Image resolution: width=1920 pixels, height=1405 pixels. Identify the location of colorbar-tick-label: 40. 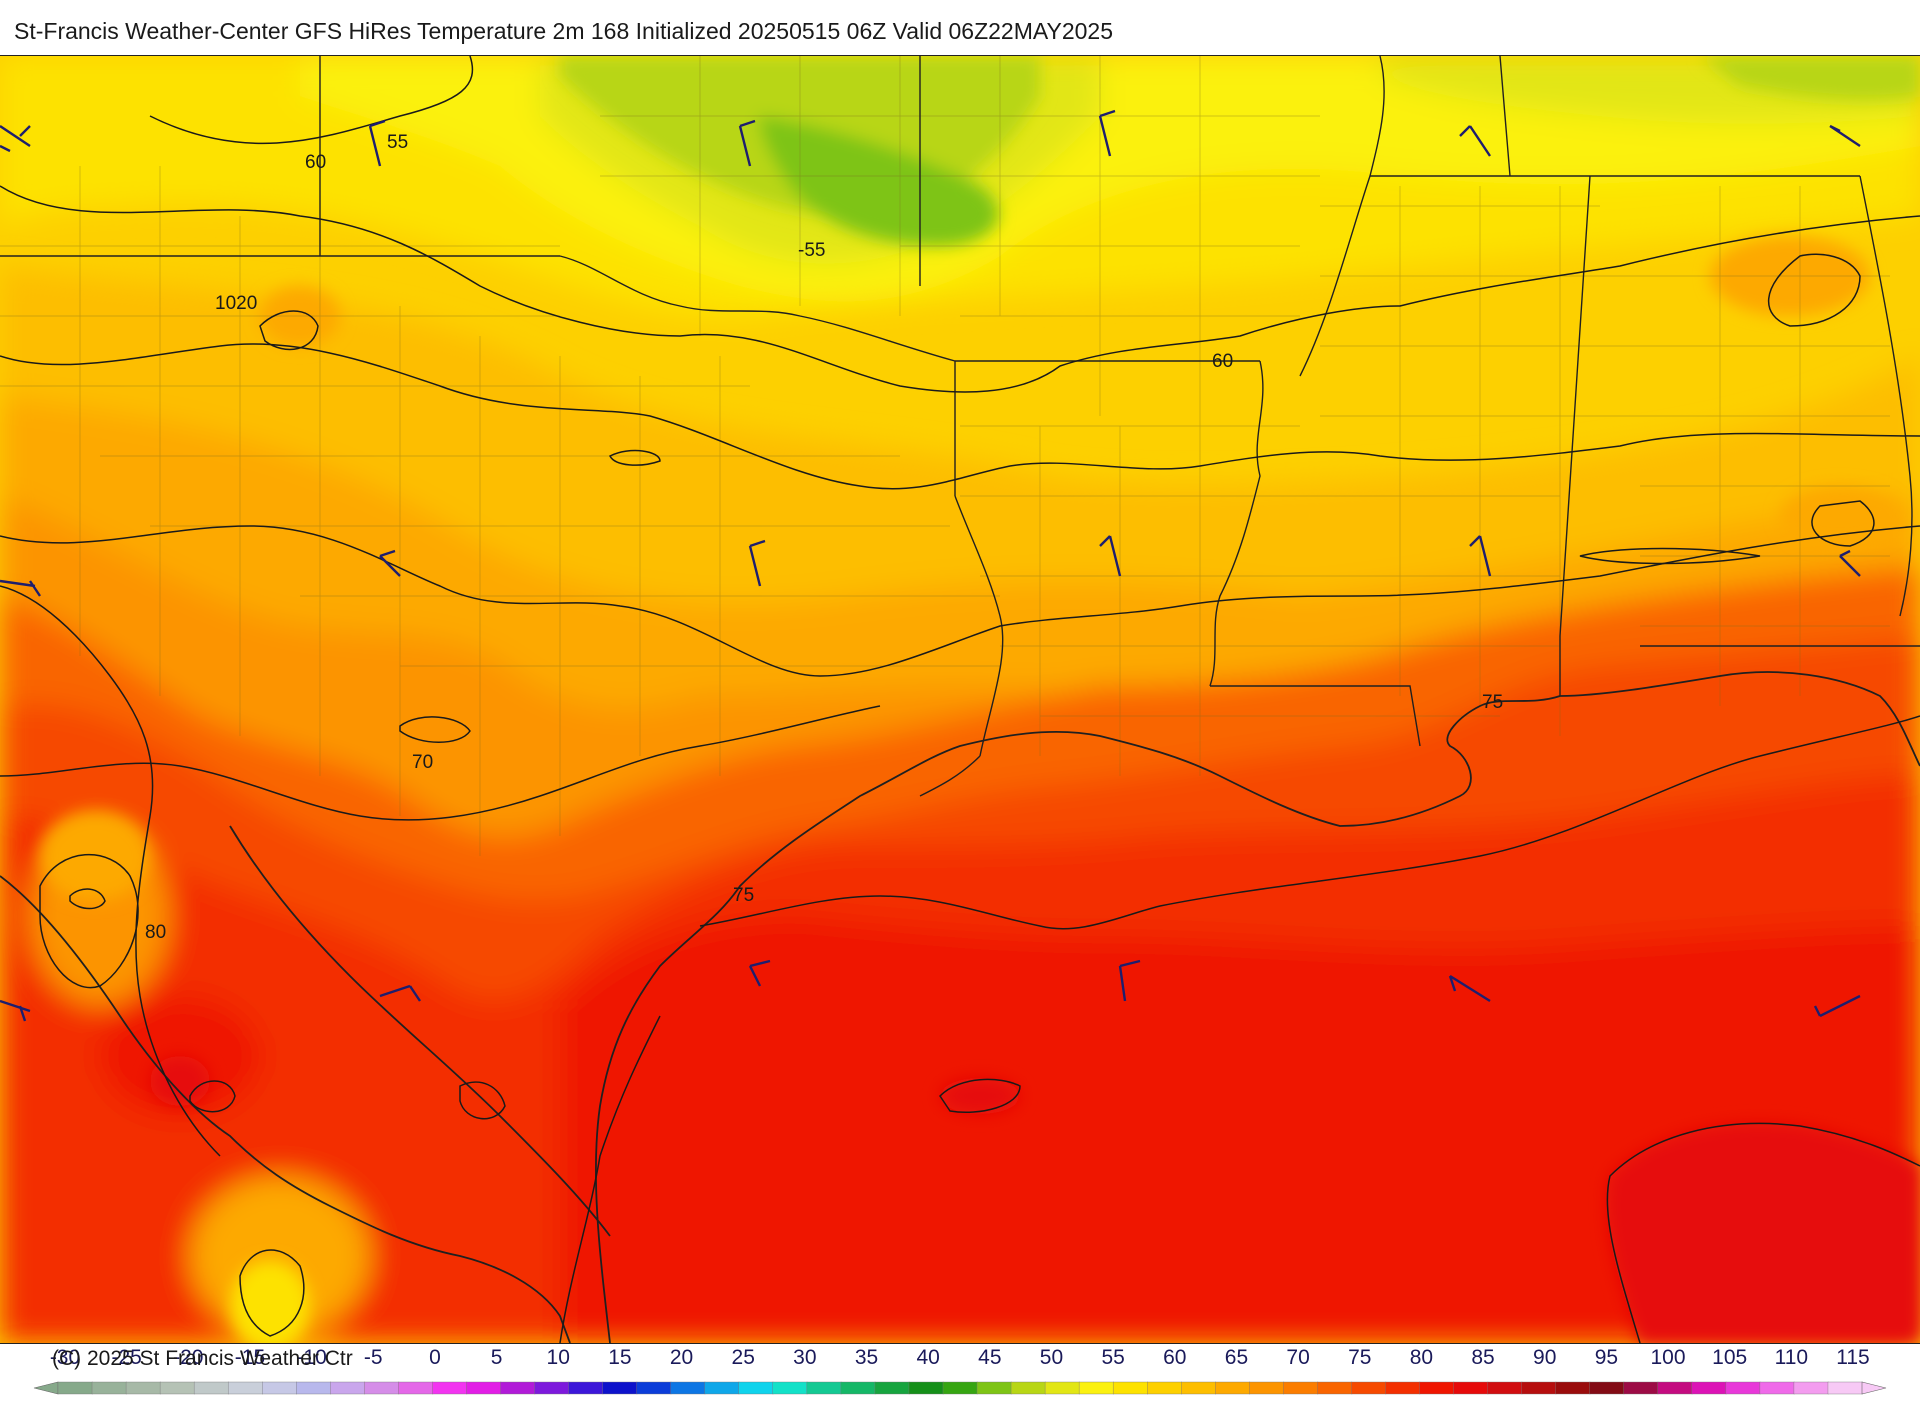
(927, 1357).